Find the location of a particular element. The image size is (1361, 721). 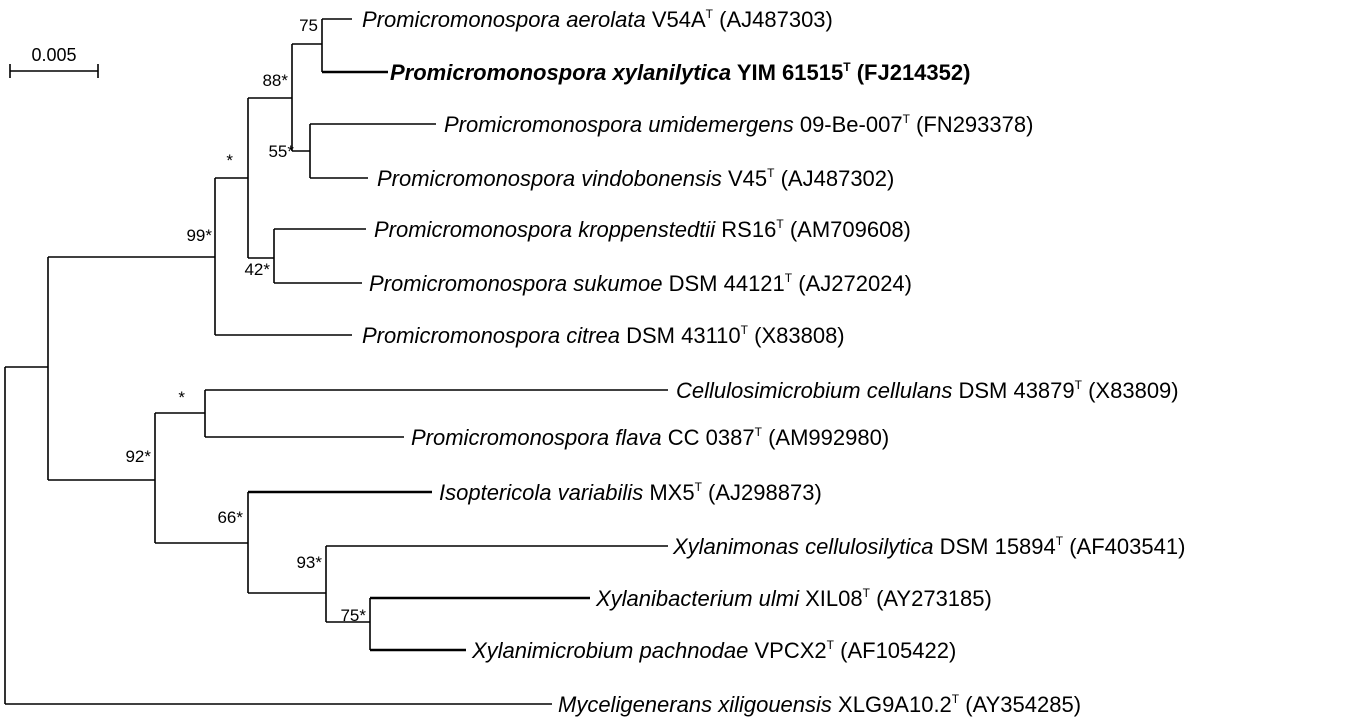

bootstrap-node-star-lower: * is located at coordinates (181, 397).